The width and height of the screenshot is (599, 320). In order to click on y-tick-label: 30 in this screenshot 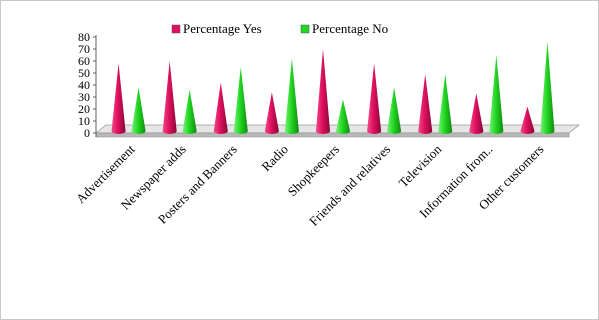, I will do `click(84, 97)`.